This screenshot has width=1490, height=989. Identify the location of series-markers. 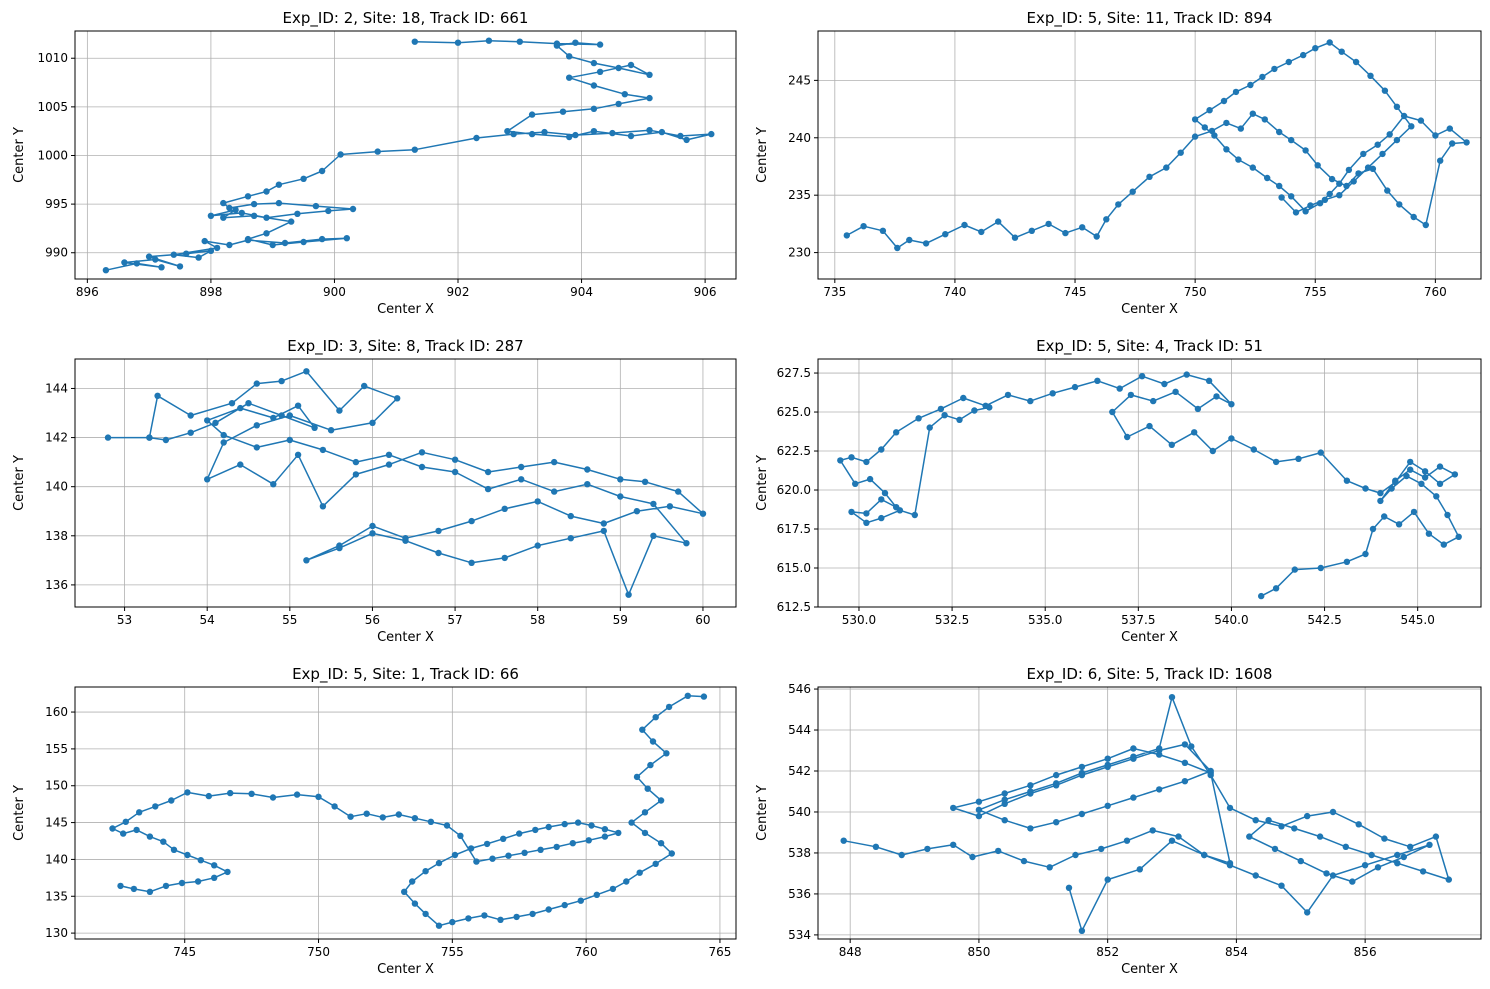
(1149, 485).